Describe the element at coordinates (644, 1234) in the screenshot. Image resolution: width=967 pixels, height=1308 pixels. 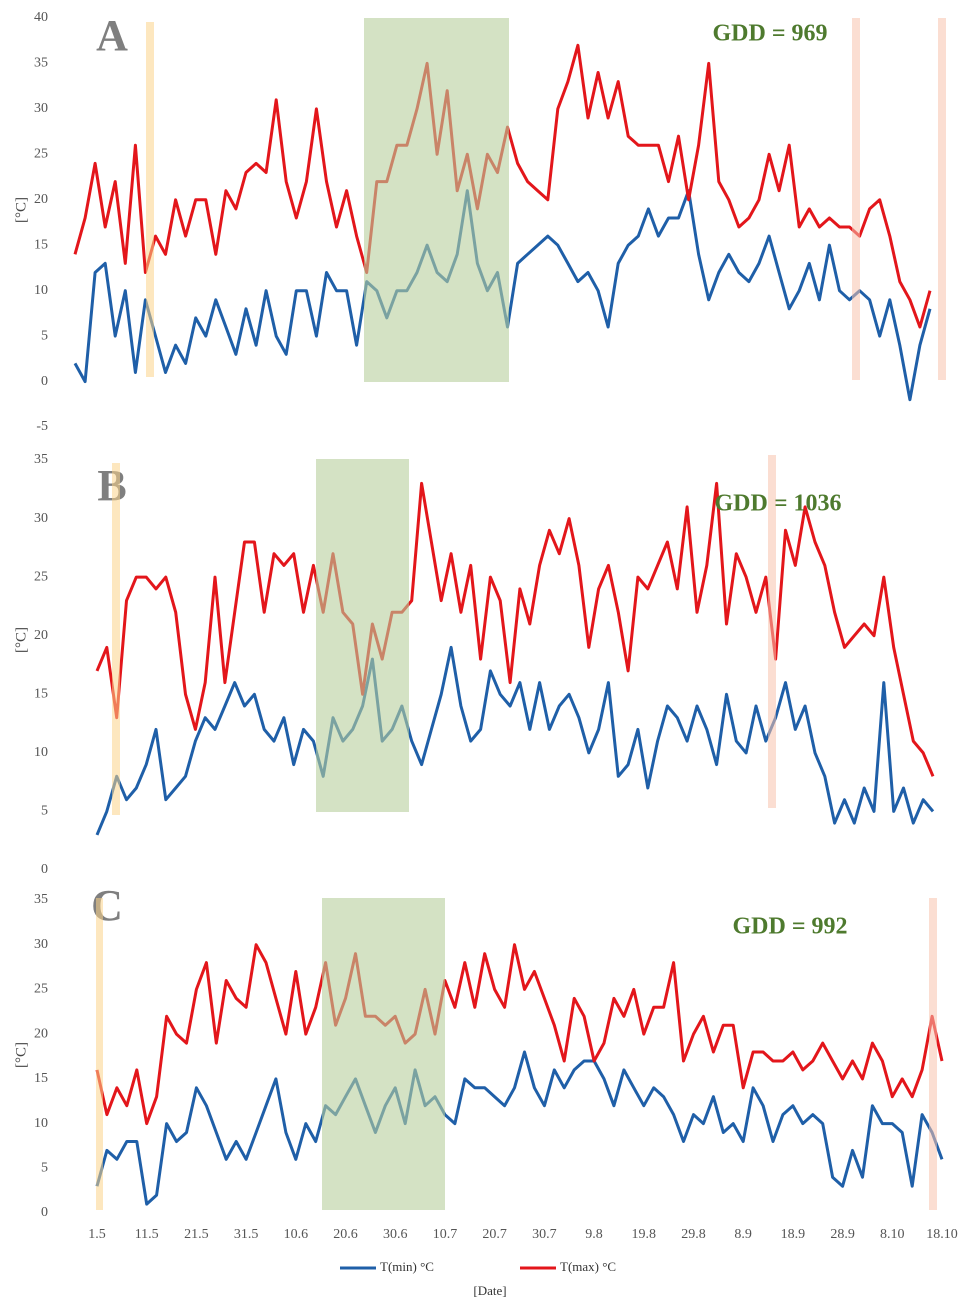
I see `x-tick-label: 19.8` at that location.